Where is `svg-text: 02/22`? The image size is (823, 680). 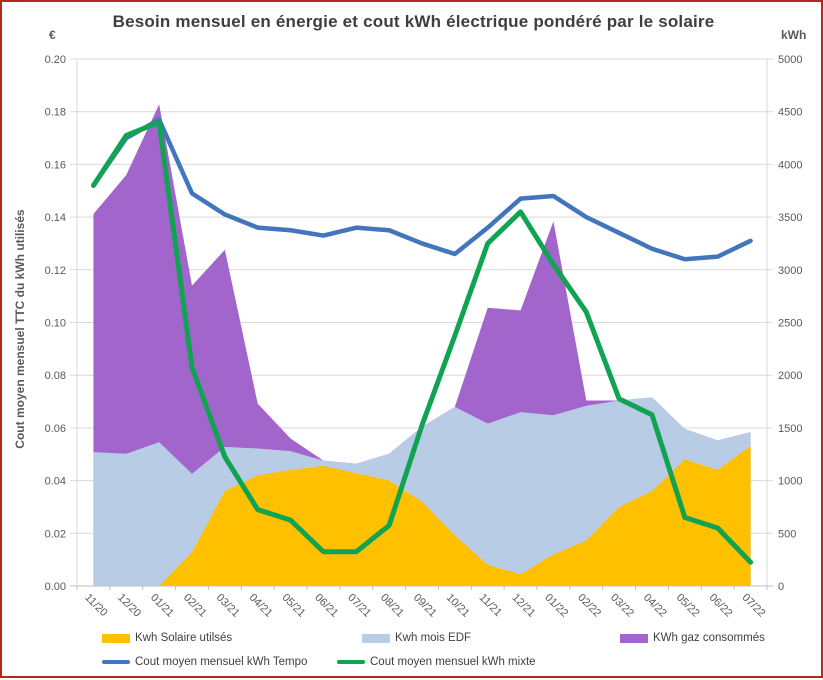
svg-text: 02/22 is located at coordinates (589, 606).